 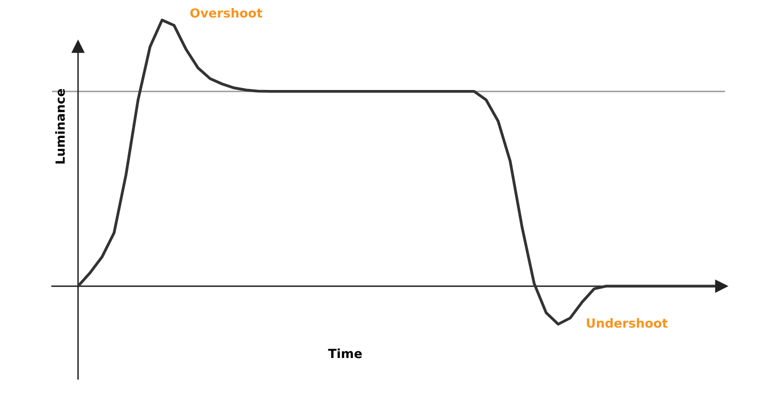 What do you see at coordinates (345, 353) in the screenshot?
I see `x-axis-title: Time` at bounding box center [345, 353].